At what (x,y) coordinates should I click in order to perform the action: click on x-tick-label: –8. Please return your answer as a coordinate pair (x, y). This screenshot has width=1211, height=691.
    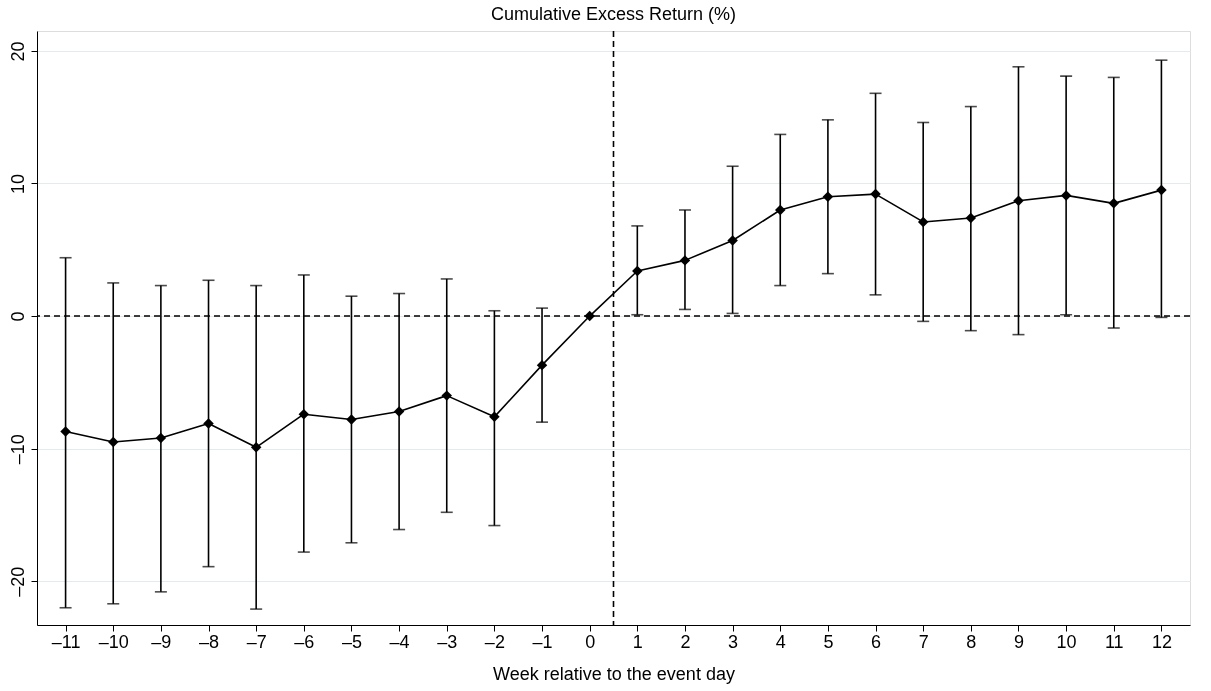
    Looking at the image, I should click on (209, 641).